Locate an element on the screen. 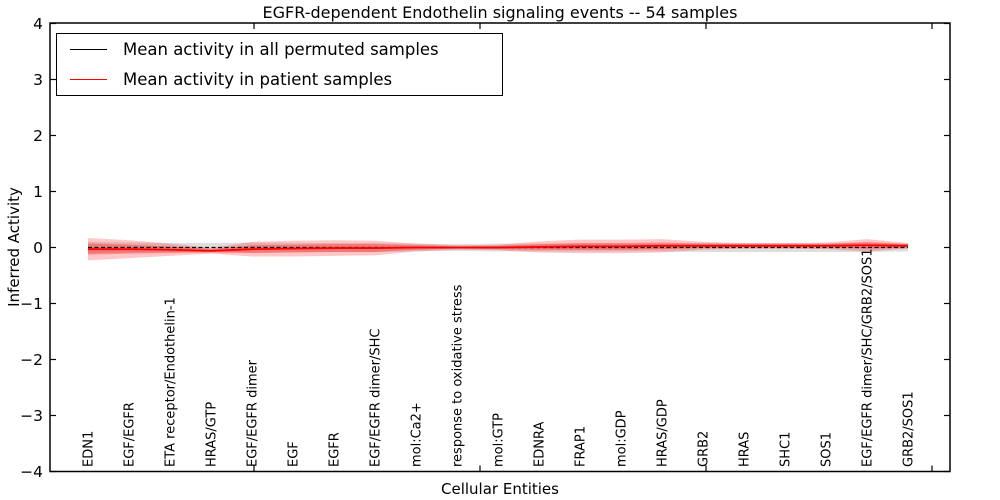 The image size is (1000, 500). legend-item-permuted: Mean activity in all permuted samples is located at coordinates (279, 49).